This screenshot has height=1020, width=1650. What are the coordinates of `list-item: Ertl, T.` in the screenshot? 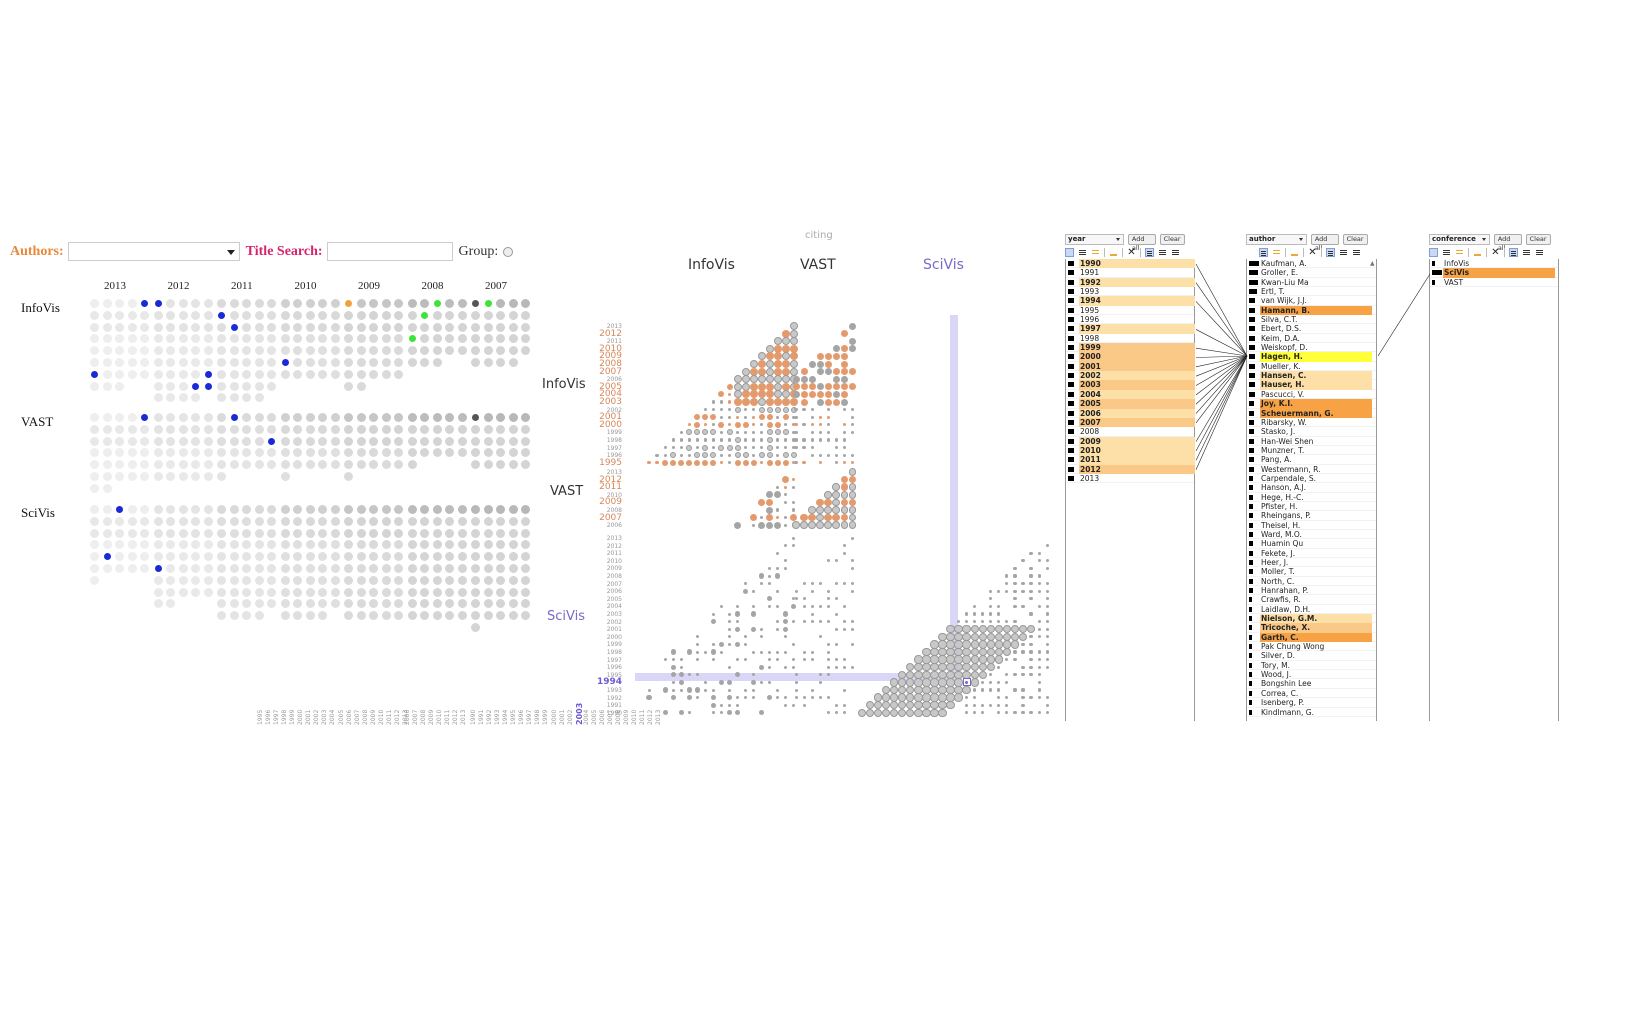 It's located at (1311, 292).